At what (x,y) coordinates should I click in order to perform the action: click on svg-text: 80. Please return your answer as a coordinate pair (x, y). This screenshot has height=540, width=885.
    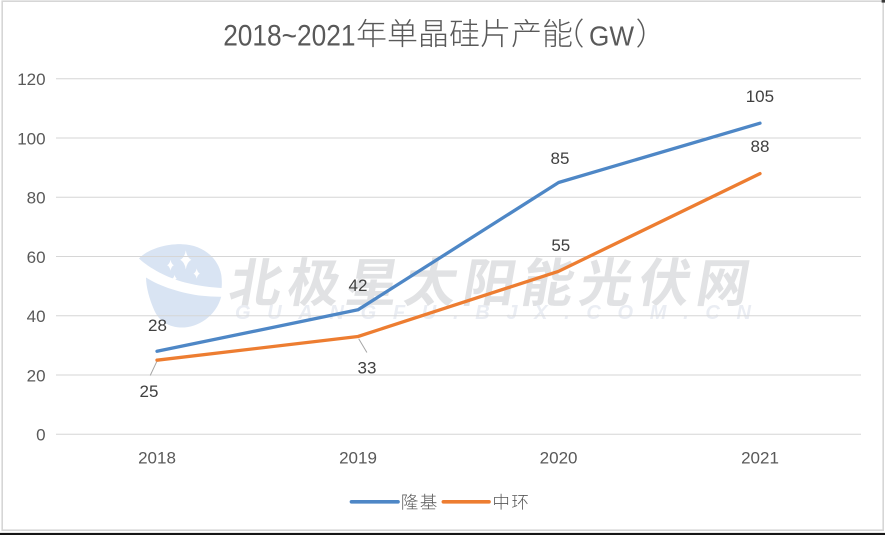
    Looking at the image, I should click on (36, 198).